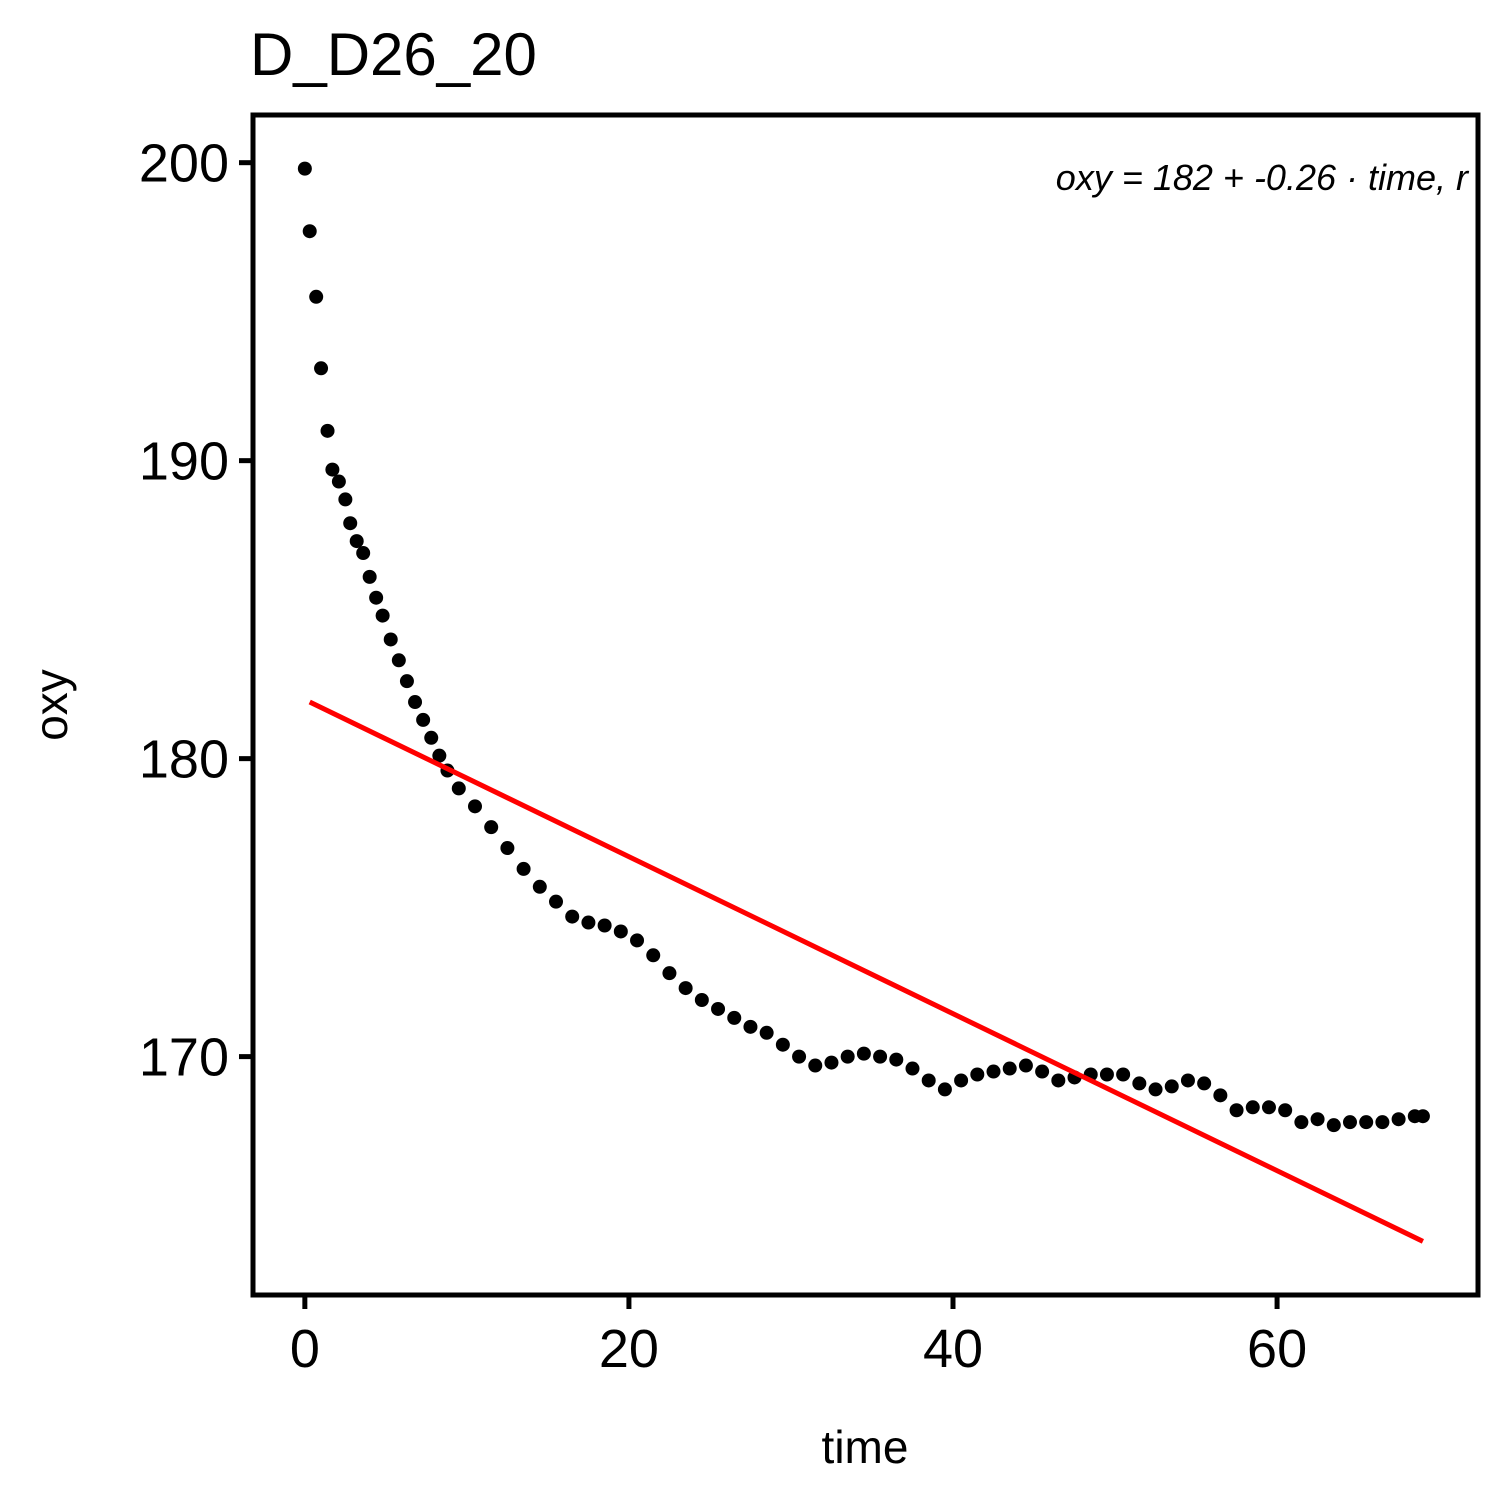 The image size is (1500, 1500). Describe the element at coordinates (393, 54) in the screenshot. I see `chart-title: D_D26_20` at that location.